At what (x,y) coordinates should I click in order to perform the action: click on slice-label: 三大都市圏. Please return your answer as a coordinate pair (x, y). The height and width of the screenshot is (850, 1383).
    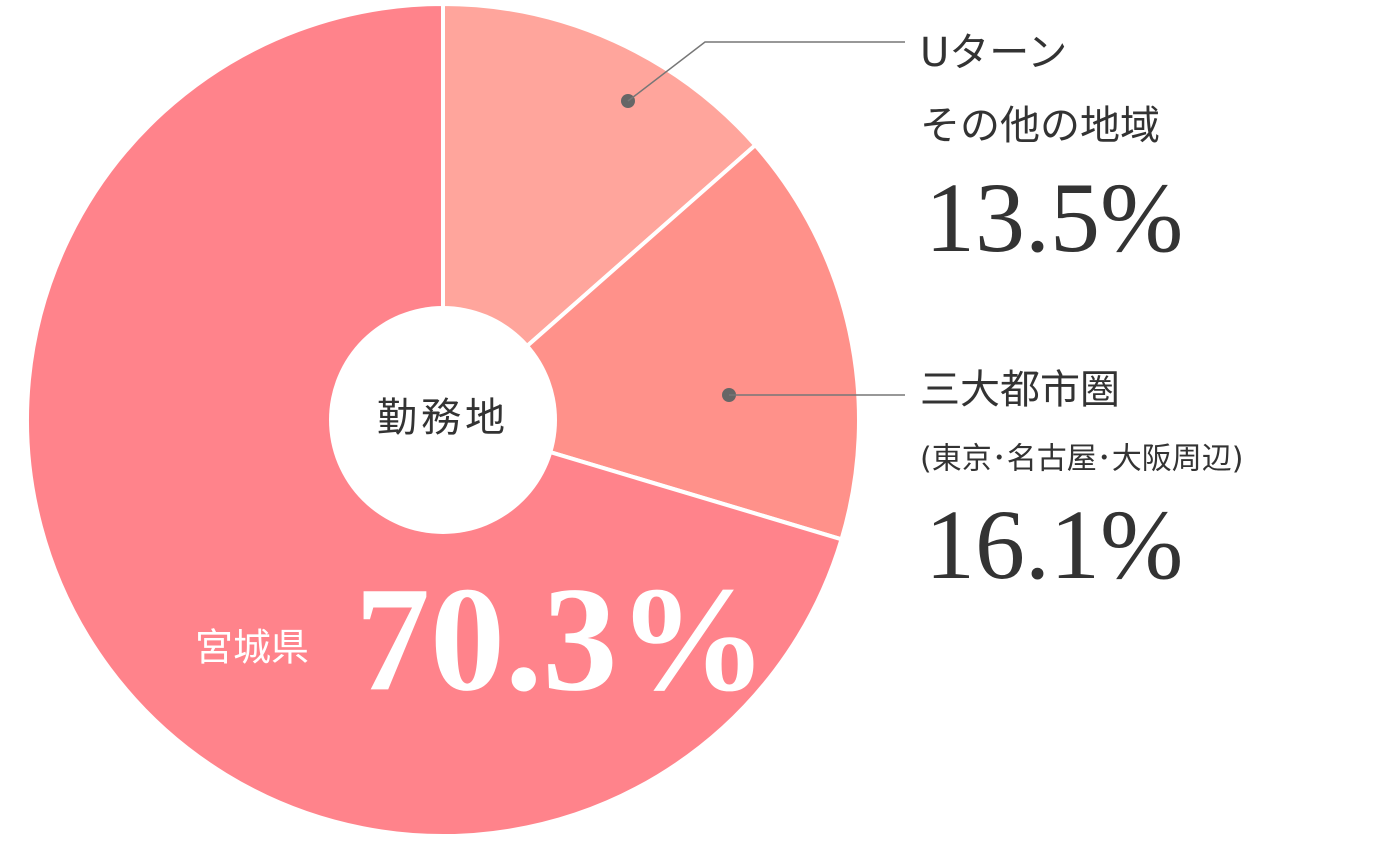
    Looking at the image, I should click on (1020, 390).